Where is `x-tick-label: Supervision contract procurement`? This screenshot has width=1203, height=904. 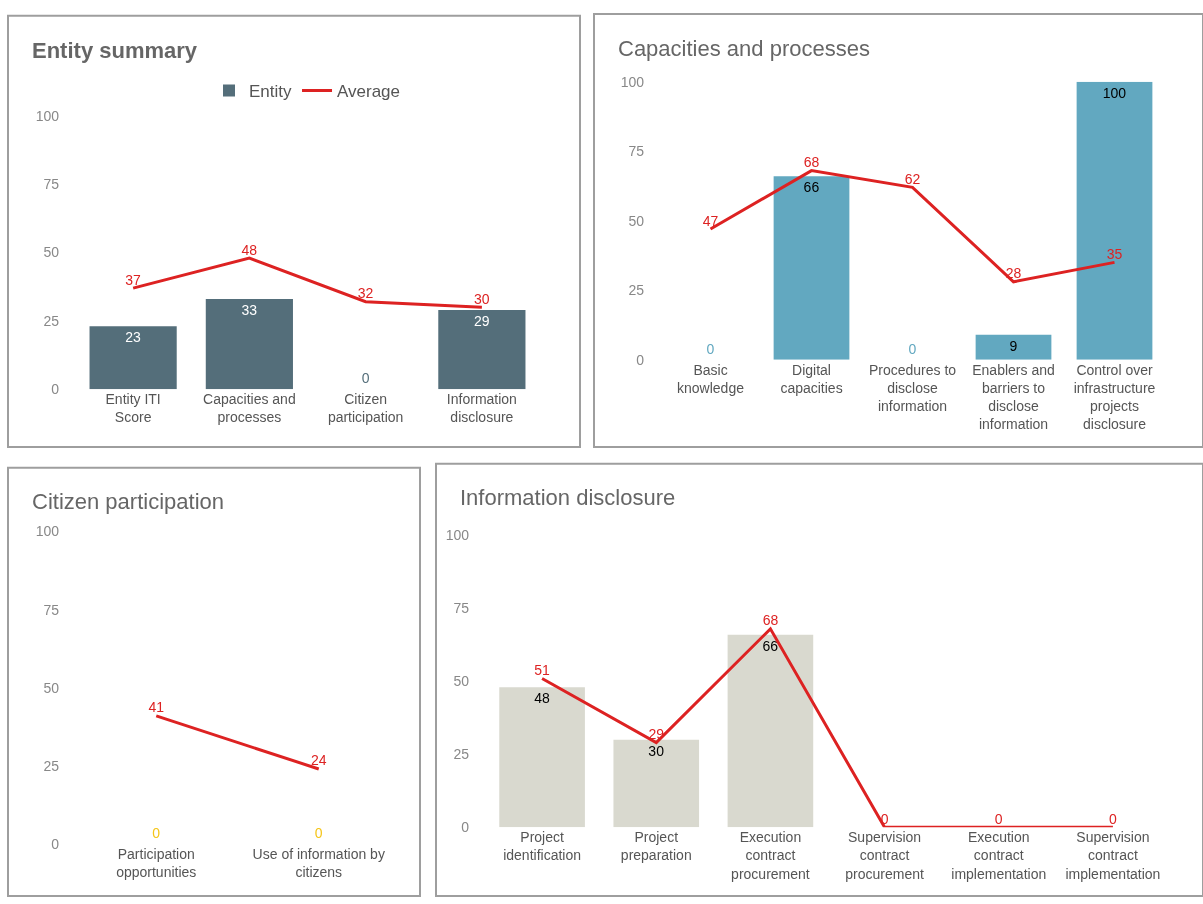 x-tick-label: Supervision contract procurement is located at coordinates (884, 855).